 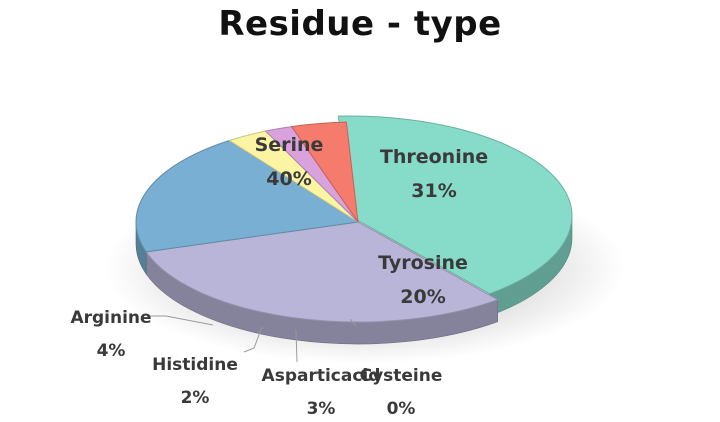 I want to click on leader-line-asparticacid, so click(x=296, y=346).